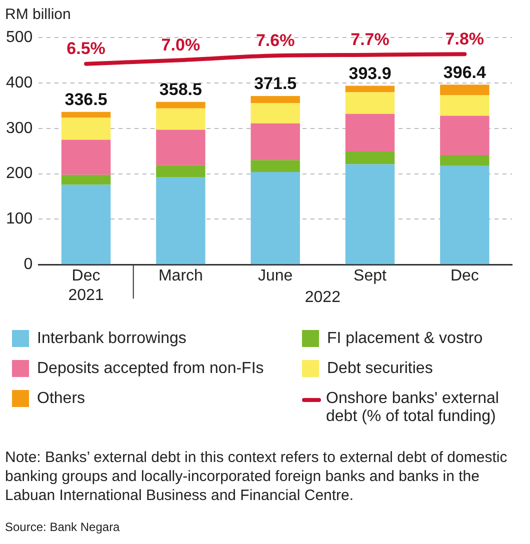 The image size is (530, 544). I want to click on text: Note: Banks’ external debt in this context refers to external debt of domestic banking groups and locally-incorporated foreign banks and banks in the Labuan International Business and Financial Centre., so click(256, 476).